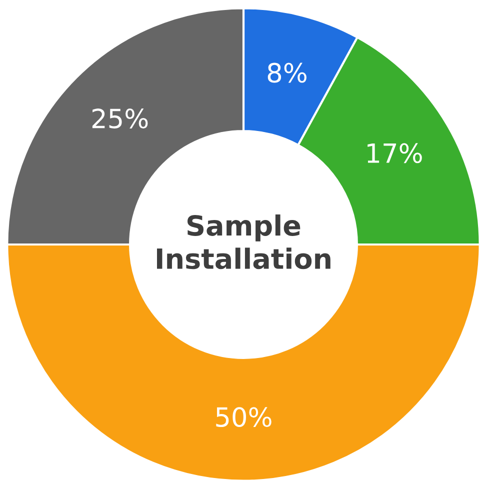 The image size is (487, 489). What do you see at coordinates (287, 72) in the screenshot?
I see `data-label: 8%` at bounding box center [287, 72].